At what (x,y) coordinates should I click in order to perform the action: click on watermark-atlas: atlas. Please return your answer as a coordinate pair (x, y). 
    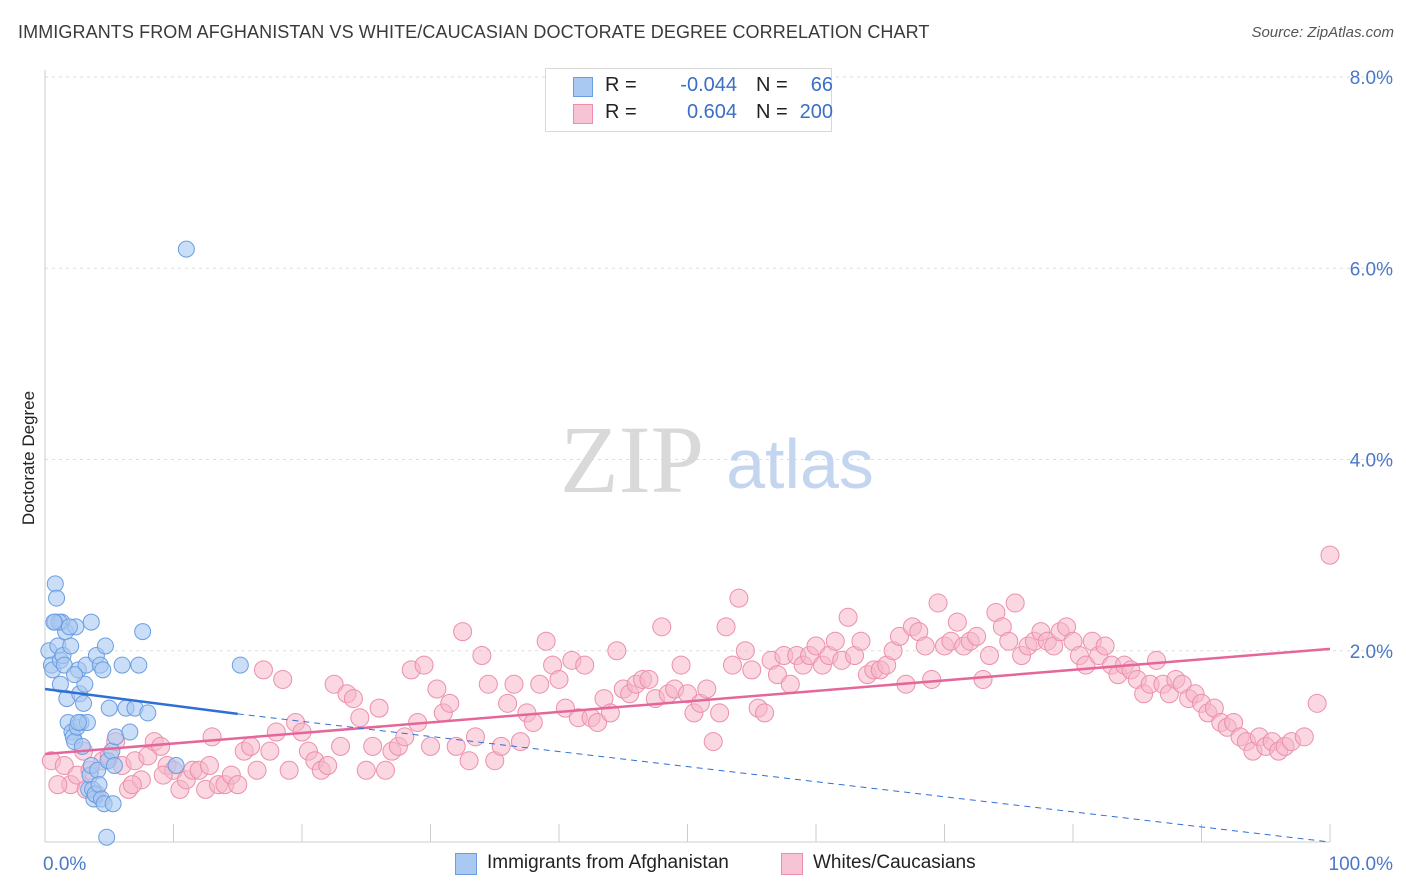
    Looking at the image, I should click on (800, 464).